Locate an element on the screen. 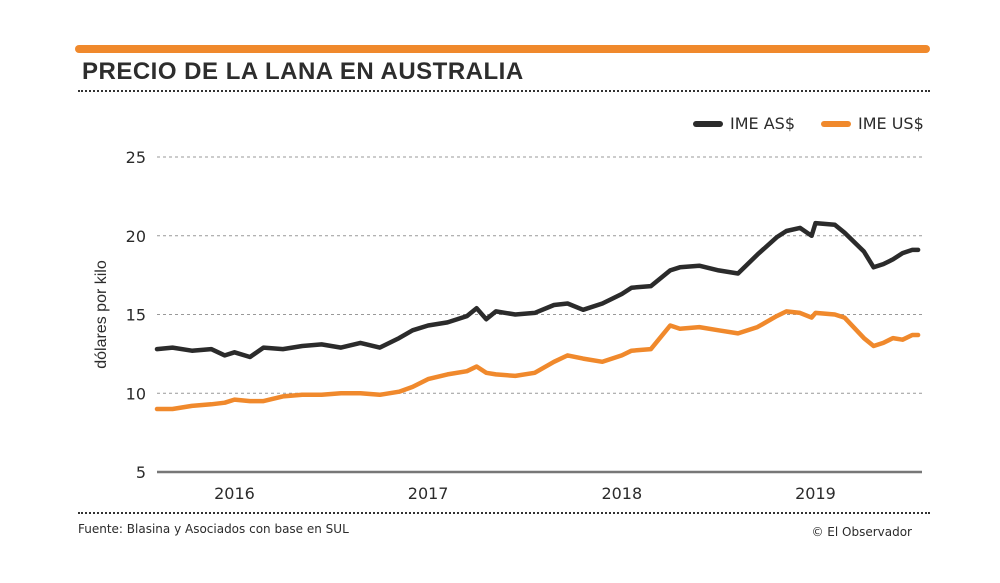 This screenshot has width=1000, height=583. y-tick-label-10: 10 is located at coordinates (136, 393).